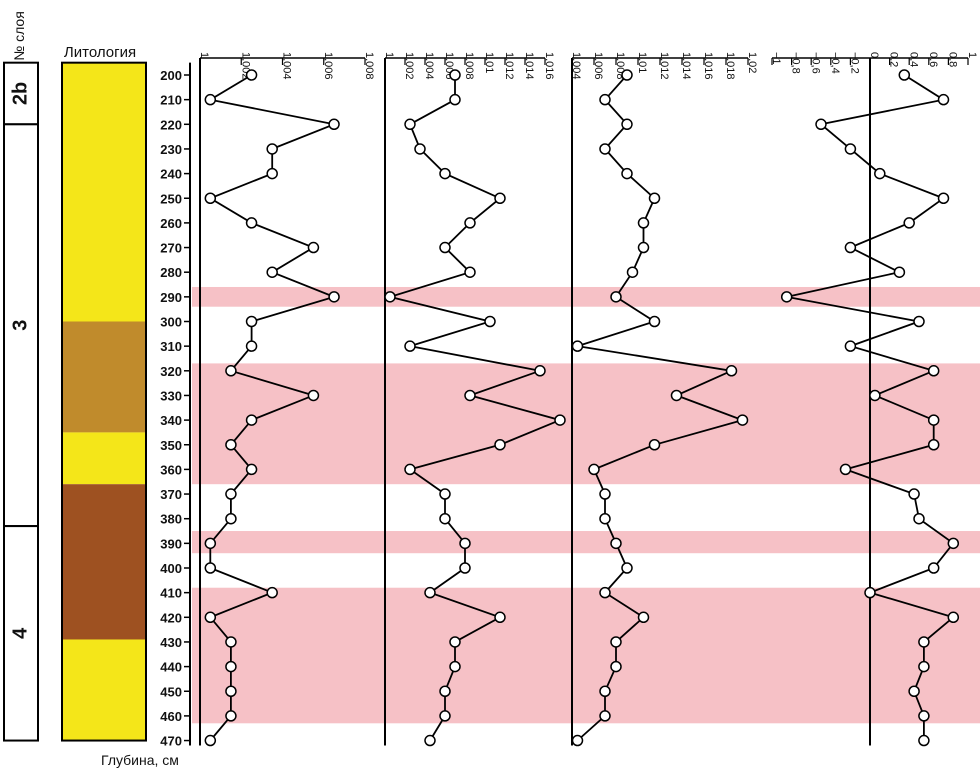  I want to click on top-axis-tick-label: 0, so click(874, 55).